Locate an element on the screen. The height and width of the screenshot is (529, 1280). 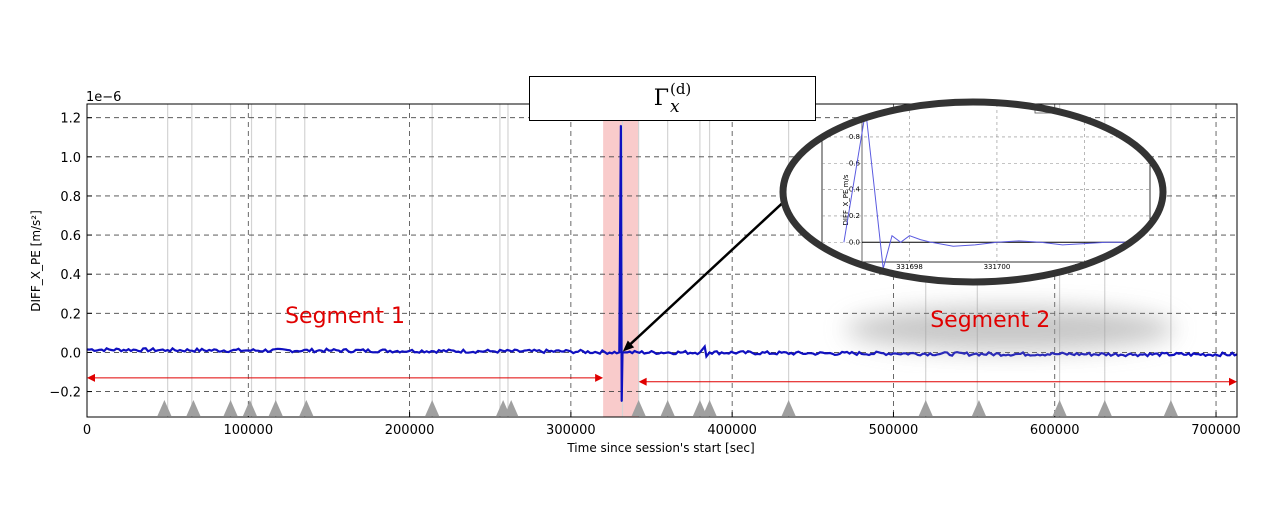
y-tick-label: 0.2 is located at coordinates (70, 314).